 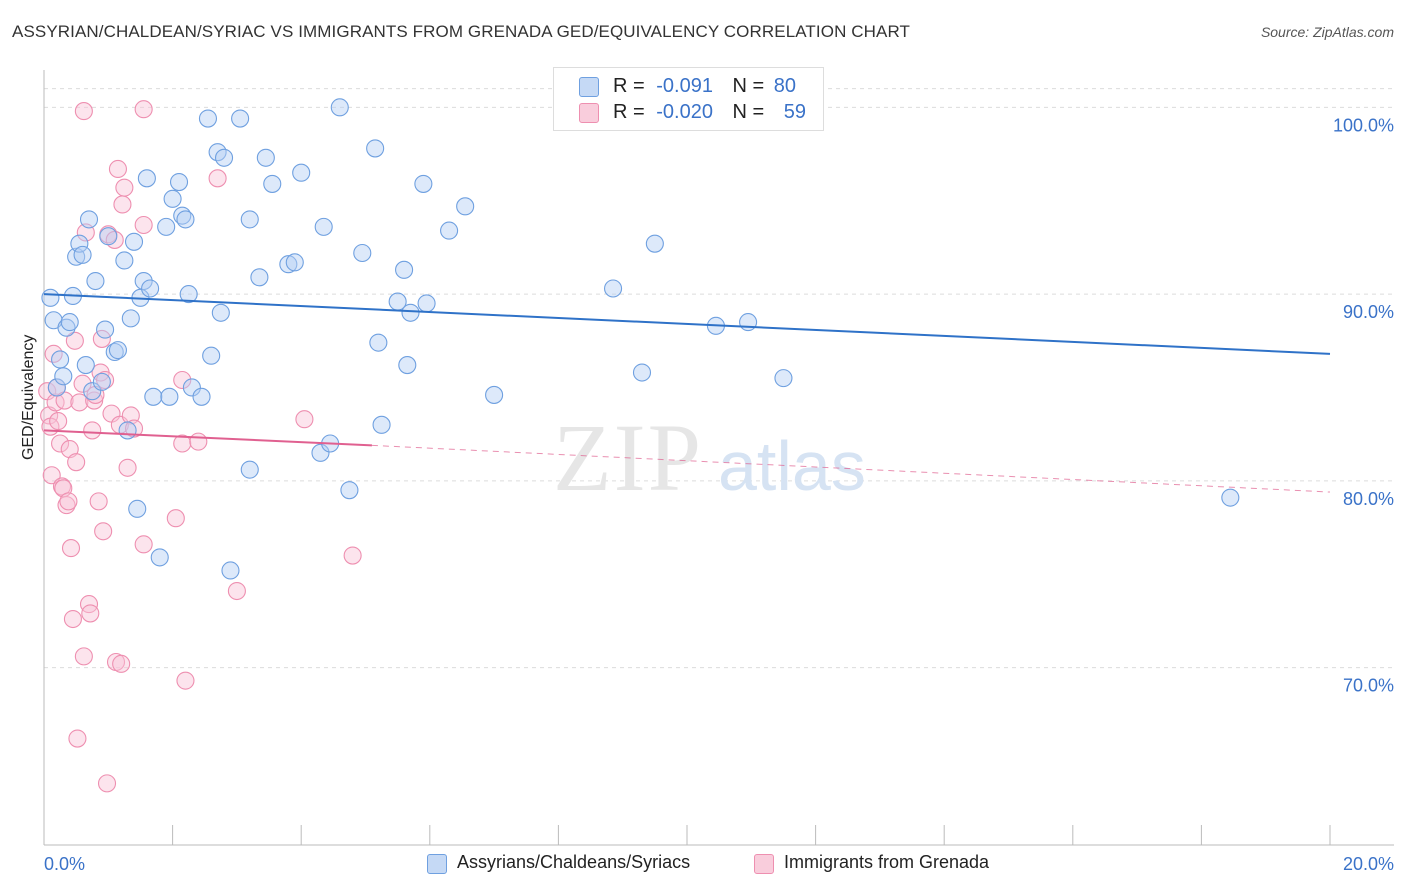 What do you see at coordinates (574, 862) in the screenshot?
I see `bottom-legend-label-blue: Assyrians/Chaldeans/Syriacs` at bounding box center [574, 862].